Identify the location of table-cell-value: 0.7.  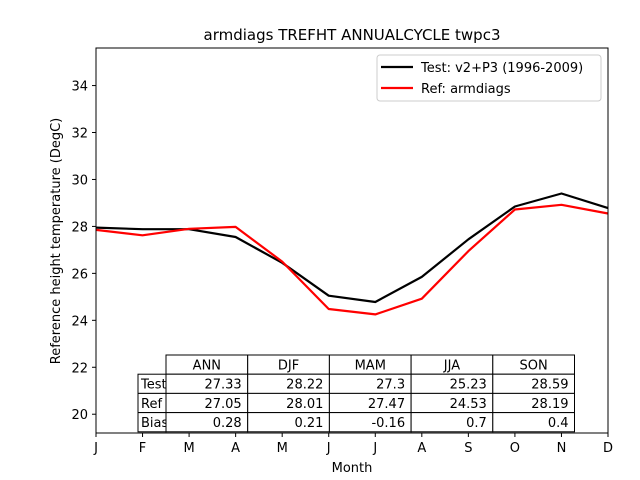
(476, 423).